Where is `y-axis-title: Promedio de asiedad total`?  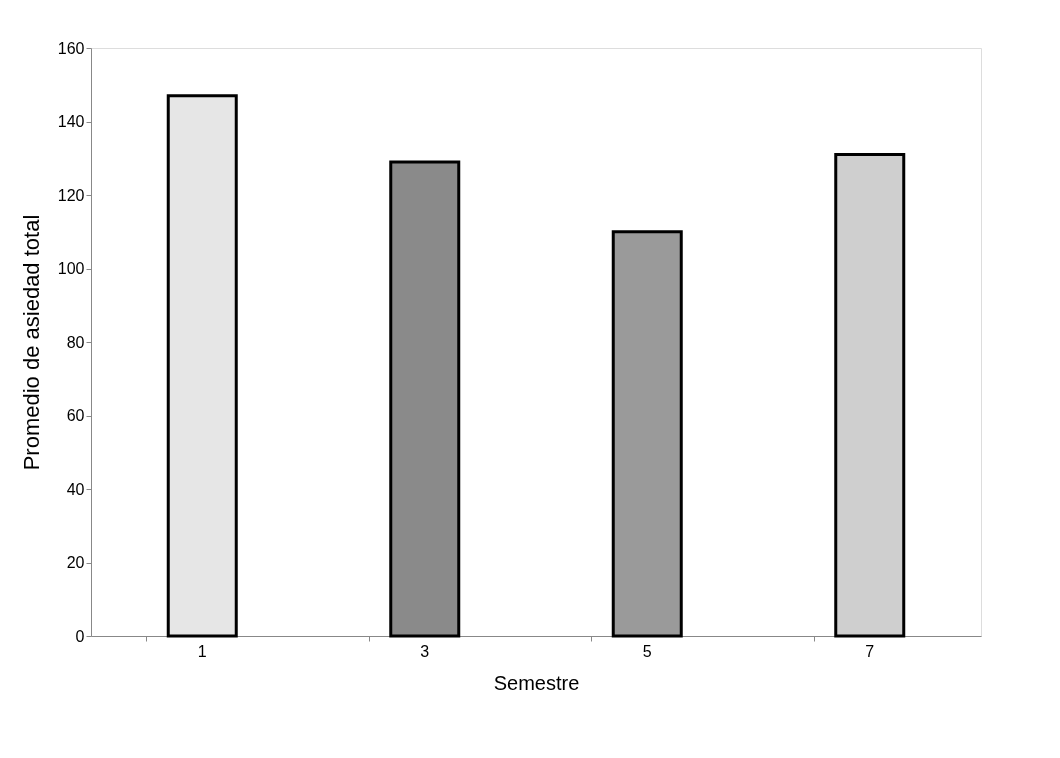
y-axis-title: Promedio de asiedad total is located at coordinates (31, 342).